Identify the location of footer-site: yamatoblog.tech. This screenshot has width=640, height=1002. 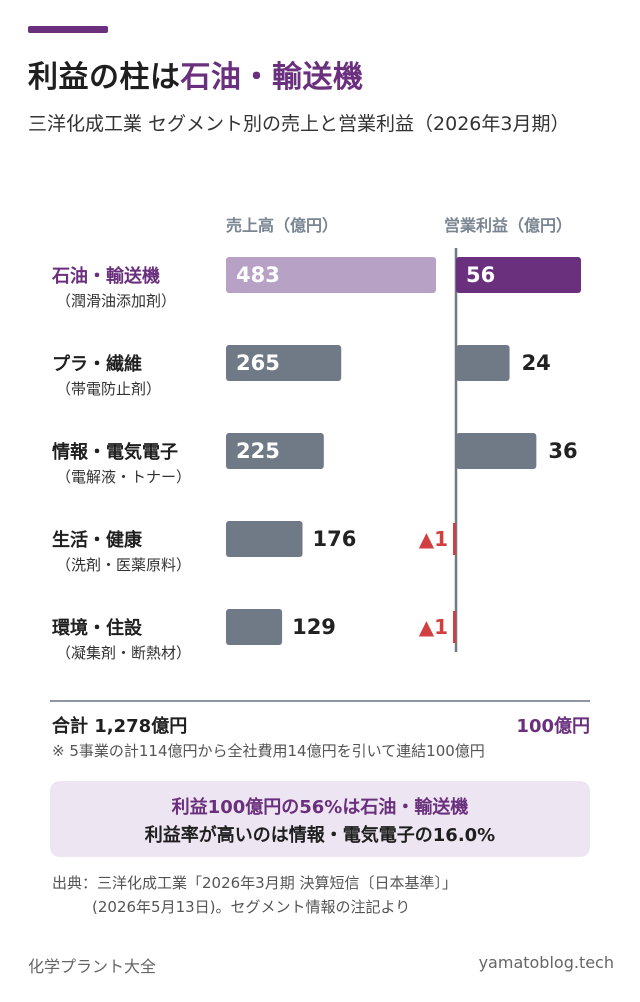
(546, 962).